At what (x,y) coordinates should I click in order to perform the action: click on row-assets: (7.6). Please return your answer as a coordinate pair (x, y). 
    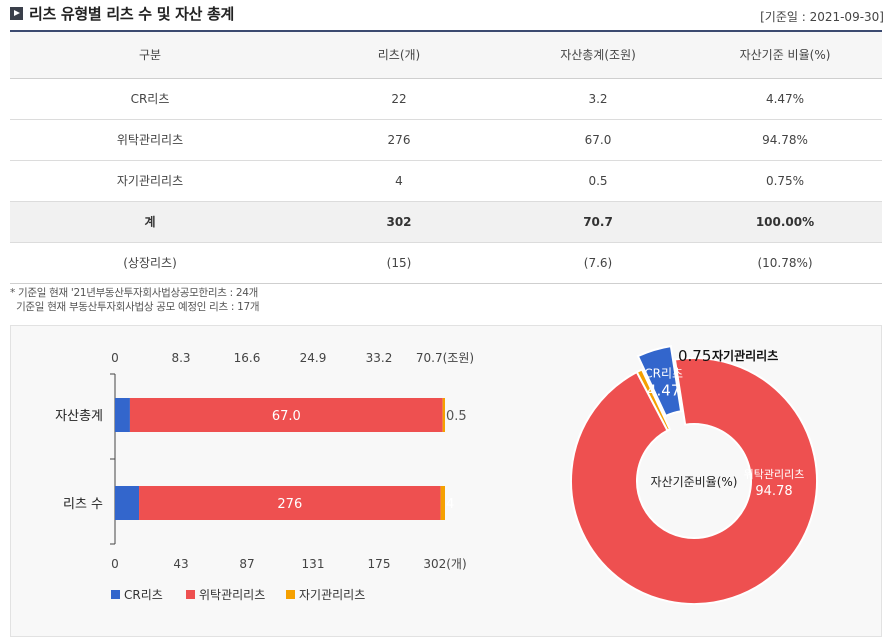
    Looking at the image, I should click on (598, 263).